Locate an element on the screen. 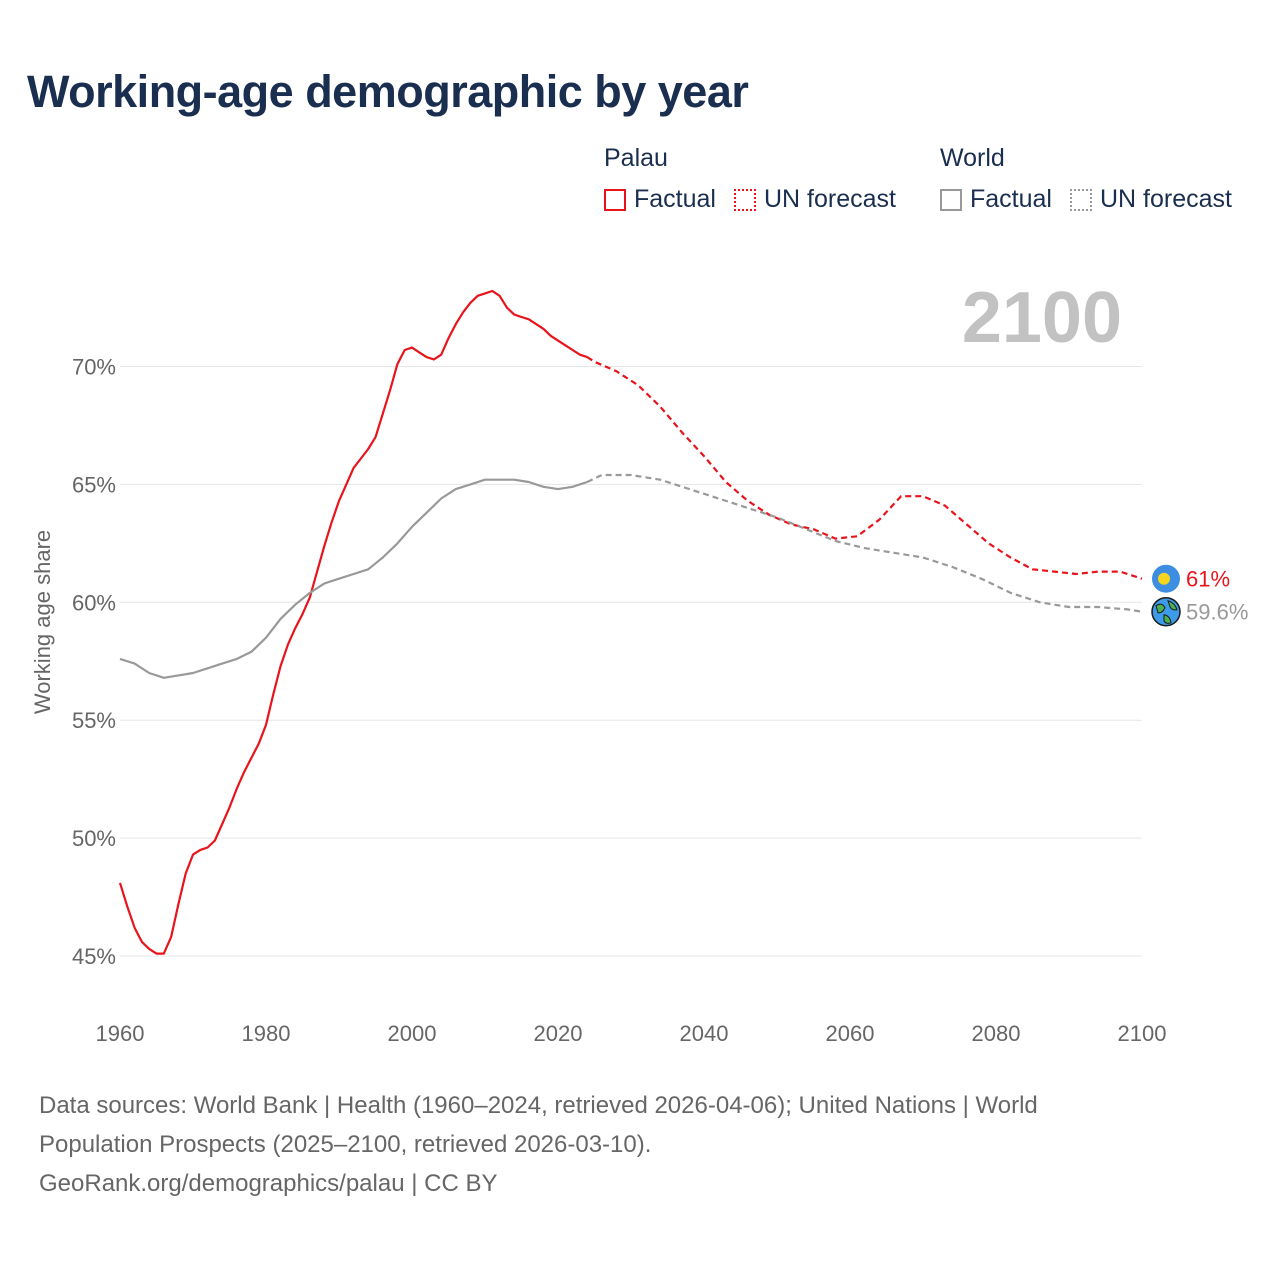  legend-palau-name: Palau is located at coordinates (636, 158).